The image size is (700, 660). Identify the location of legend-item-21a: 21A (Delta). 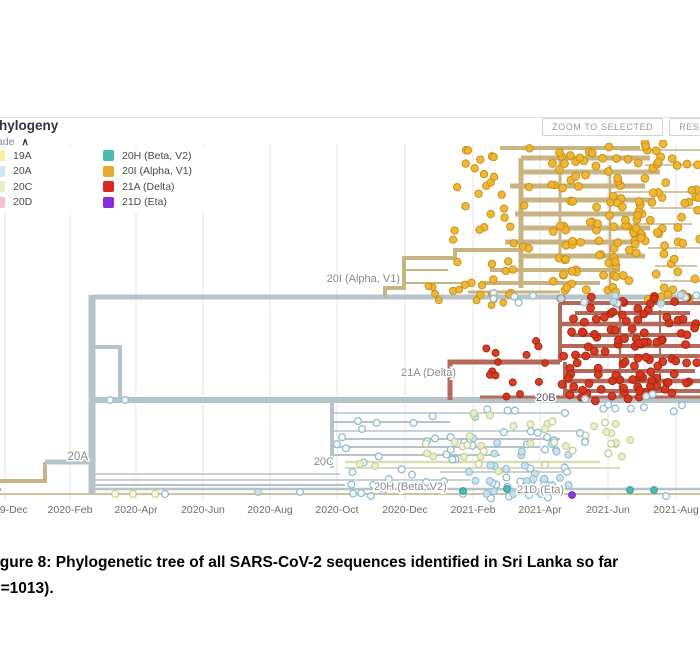
(178, 187).